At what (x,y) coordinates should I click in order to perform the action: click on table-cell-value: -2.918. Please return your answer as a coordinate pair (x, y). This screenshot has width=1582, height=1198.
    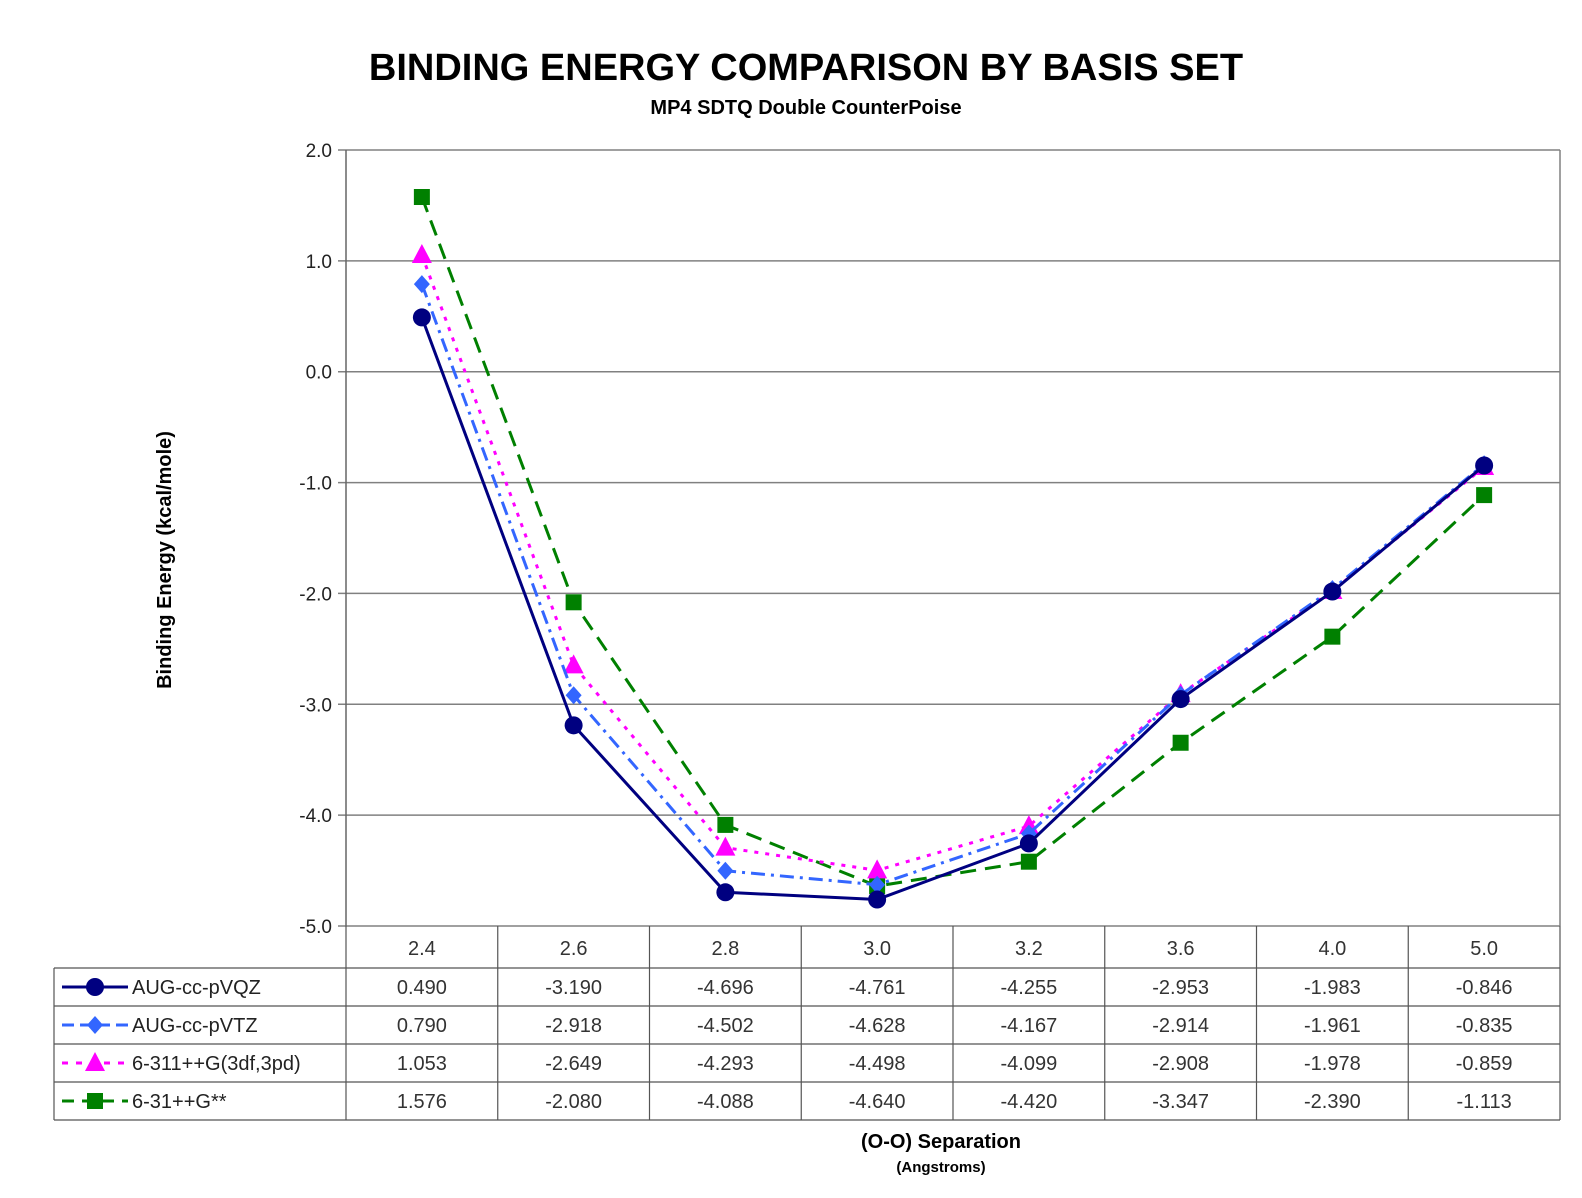
    Looking at the image, I should click on (573, 1026).